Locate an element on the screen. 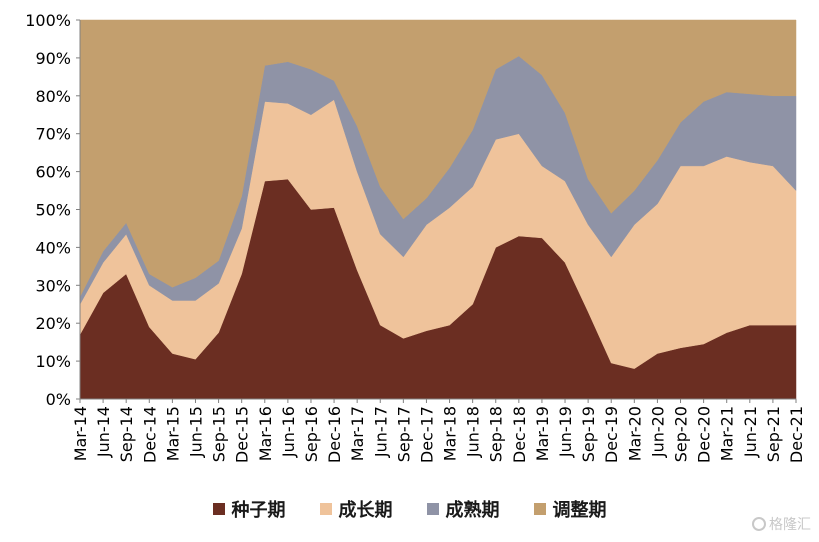  legend-label: 种子期 is located at coordinates (258, 510).